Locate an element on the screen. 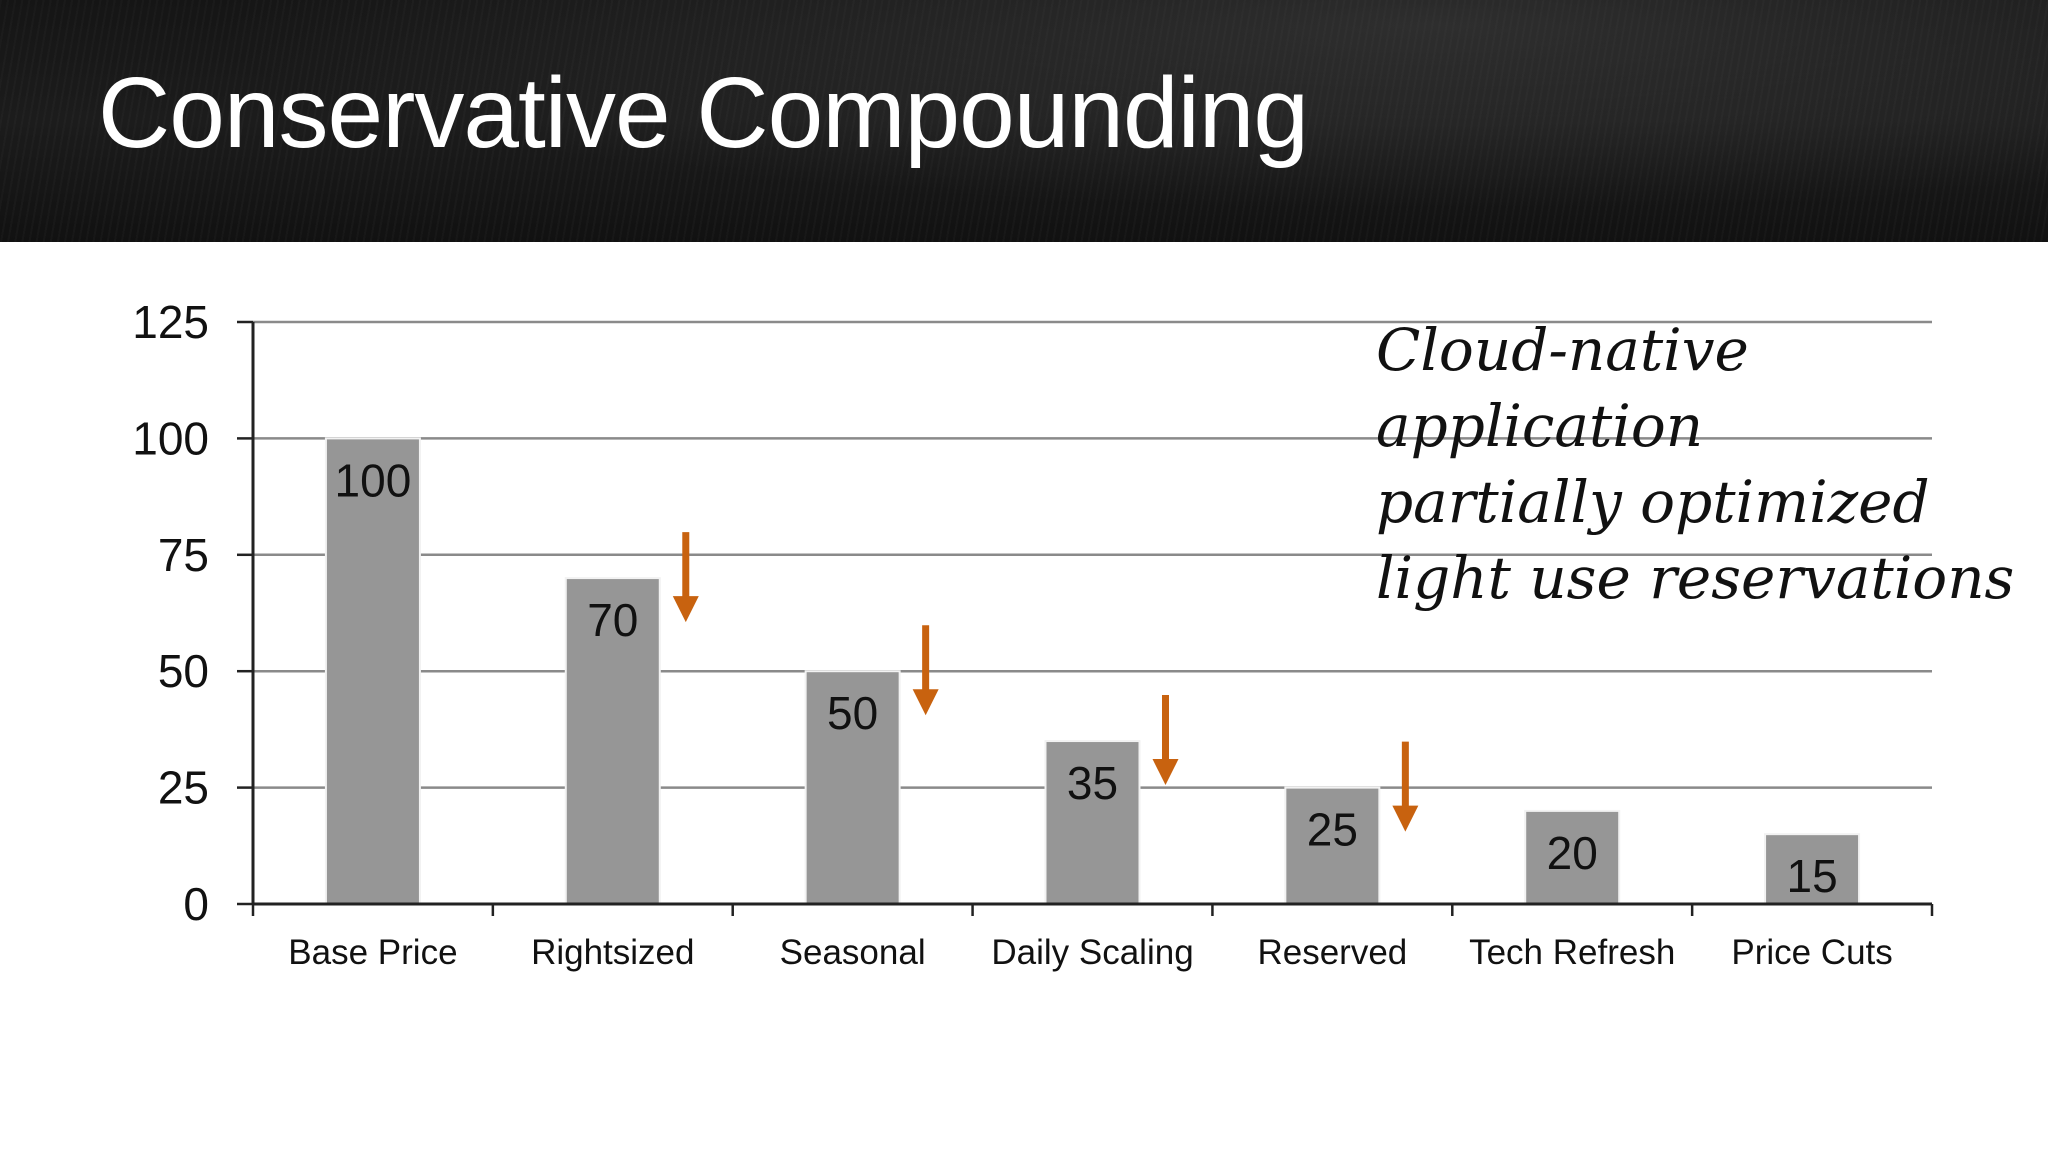  category-label: Base Price is located at coordinates (372, 952).